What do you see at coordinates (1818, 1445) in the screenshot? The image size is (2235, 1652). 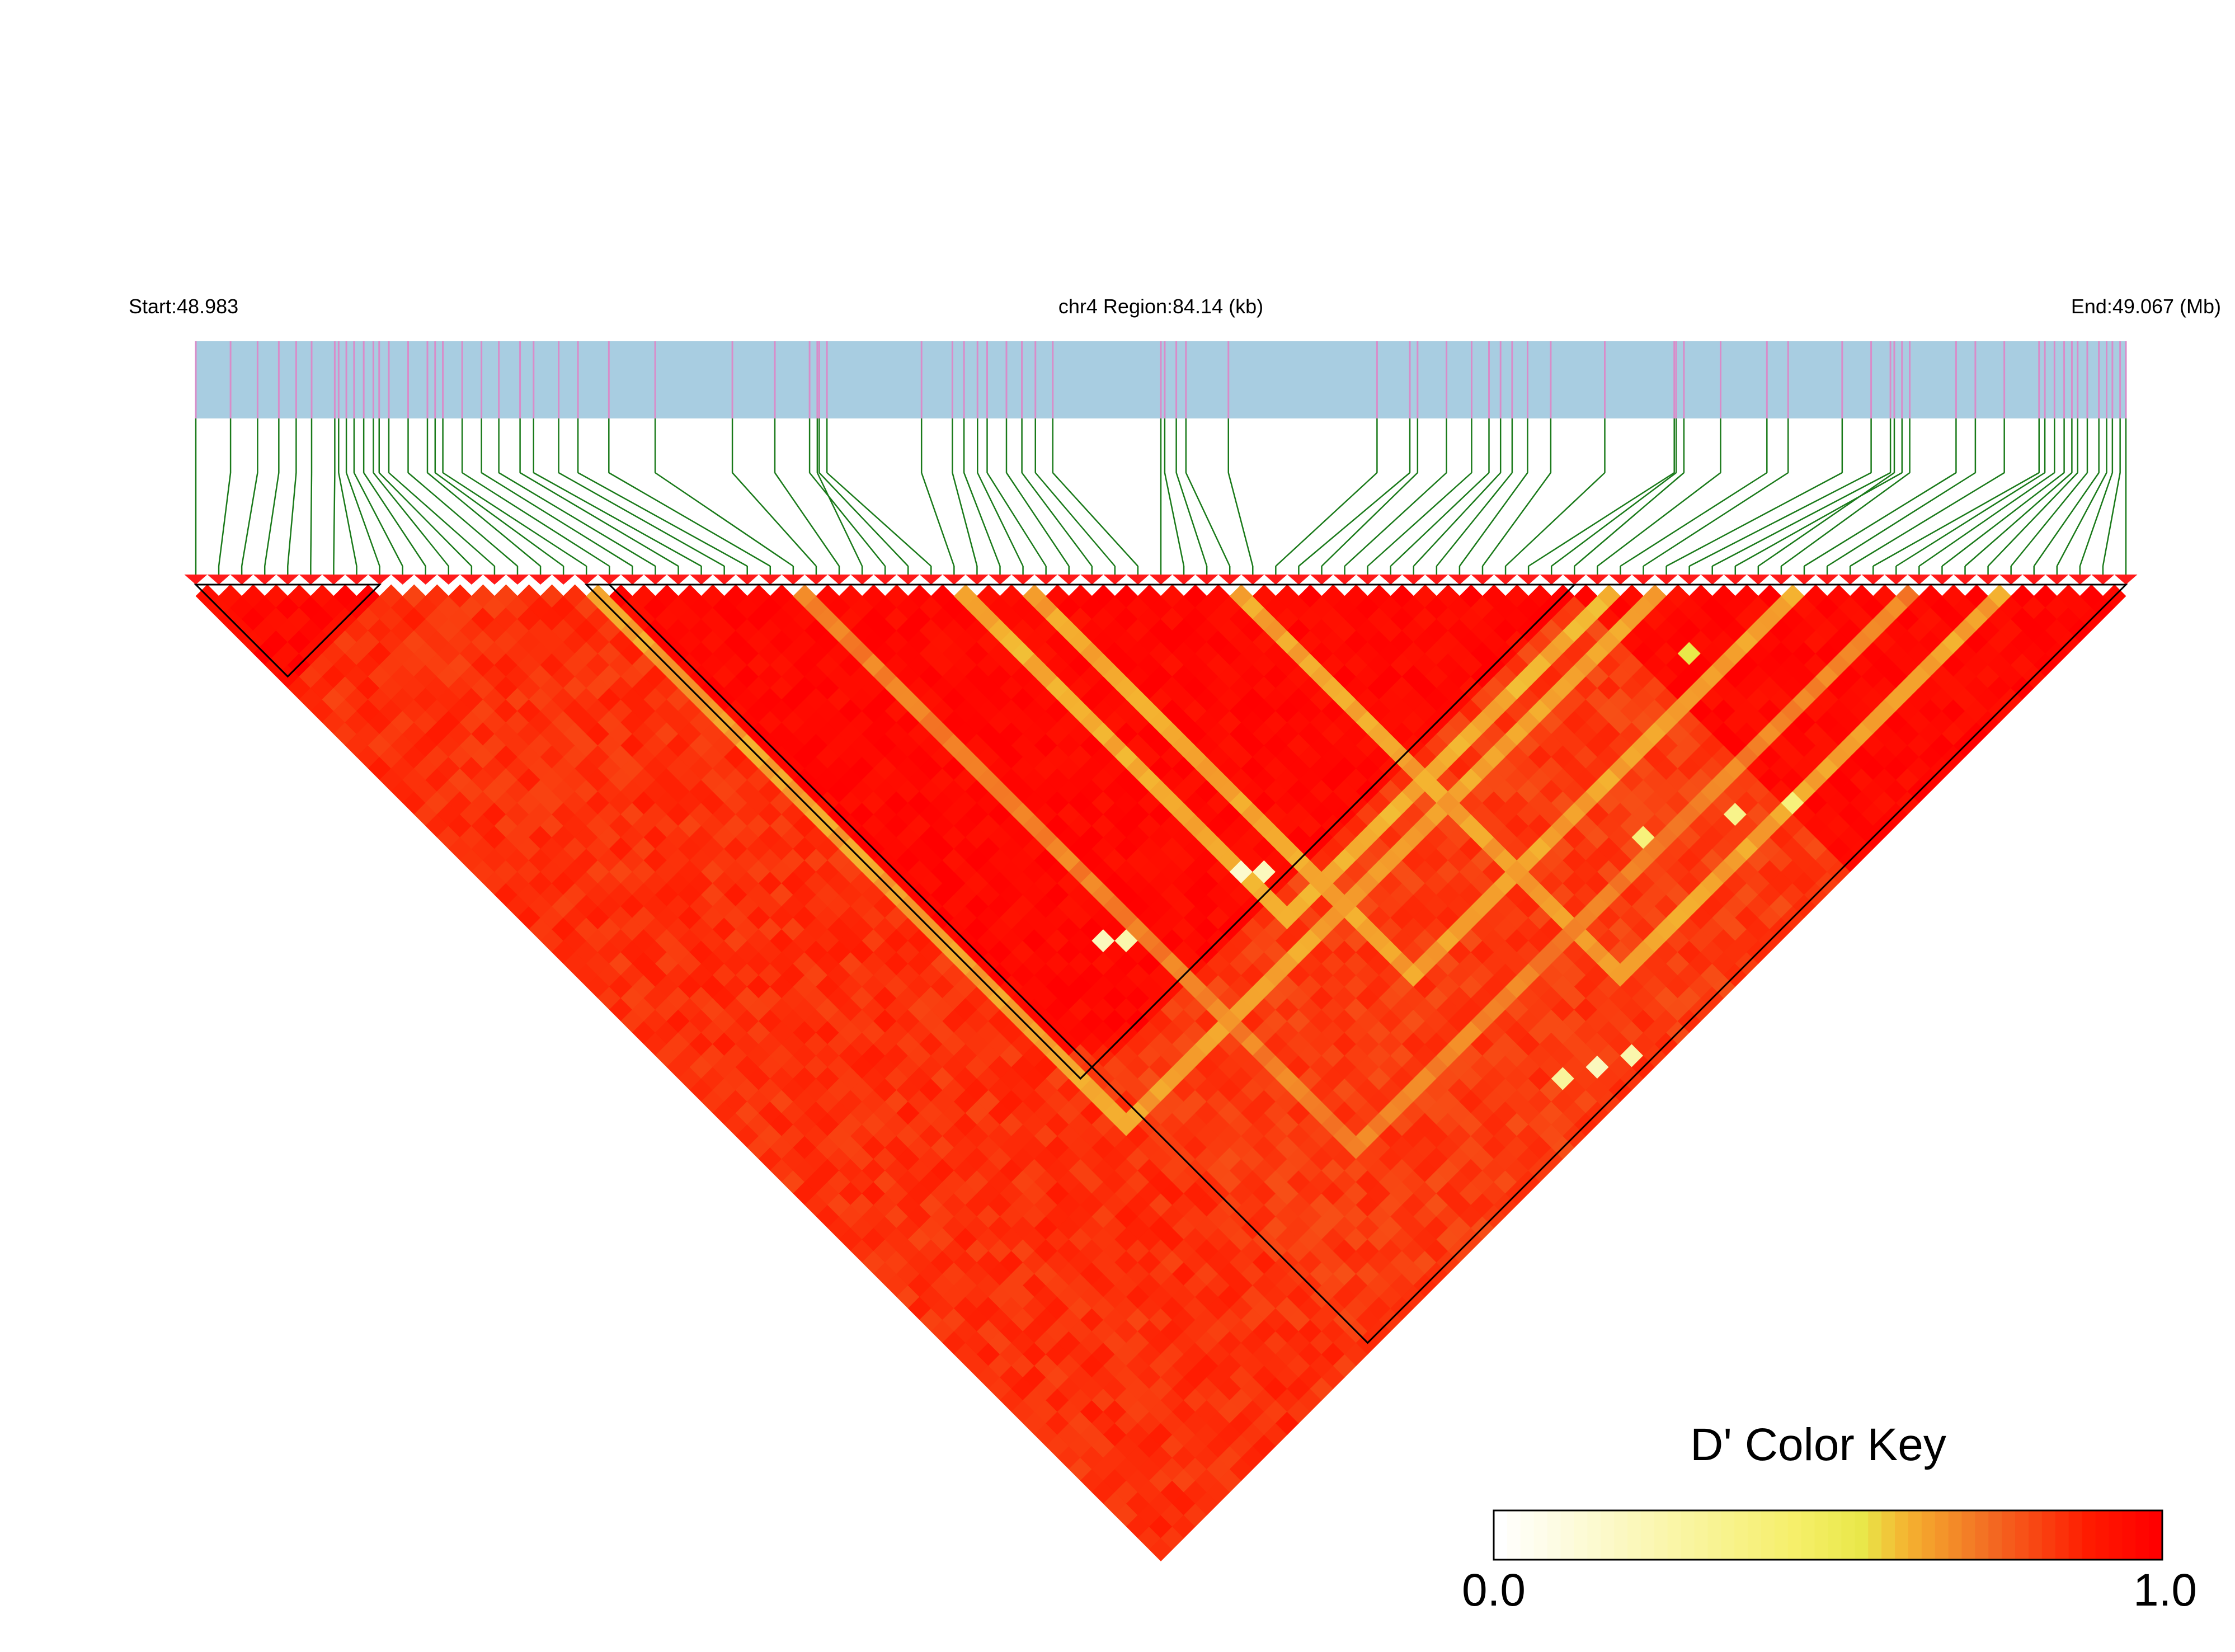 I see `color-key-title: D' Color Key` at bounding box center [1818, 1445].